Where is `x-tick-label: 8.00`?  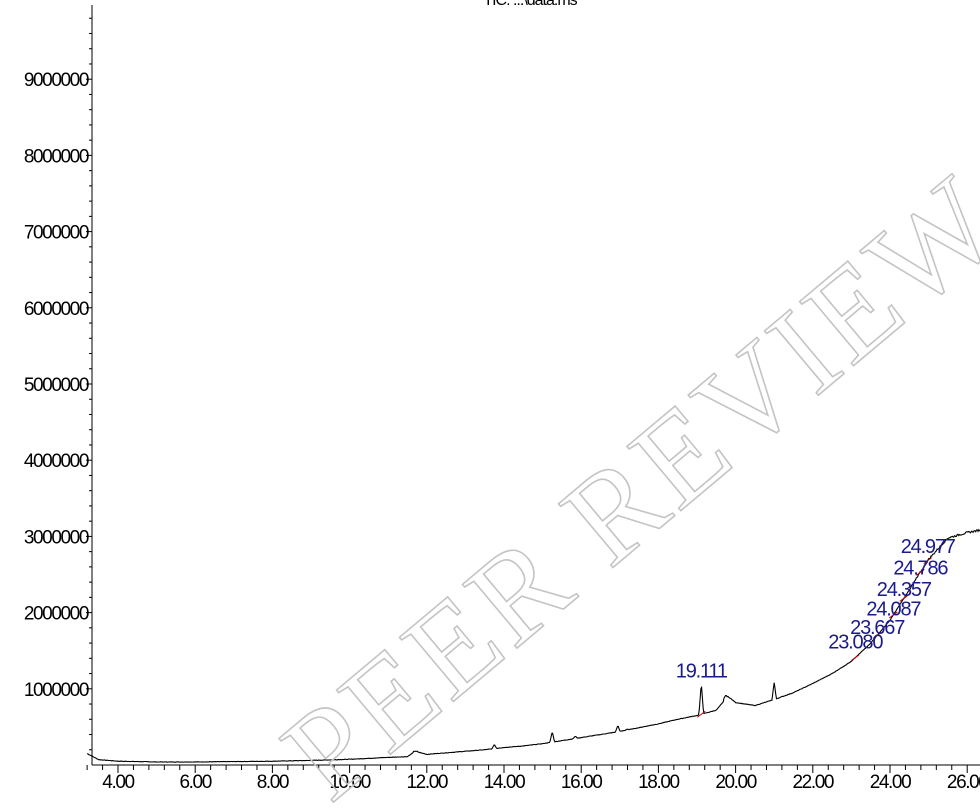
x-tick-label: 8.00 is located at coordinates (273, 782).